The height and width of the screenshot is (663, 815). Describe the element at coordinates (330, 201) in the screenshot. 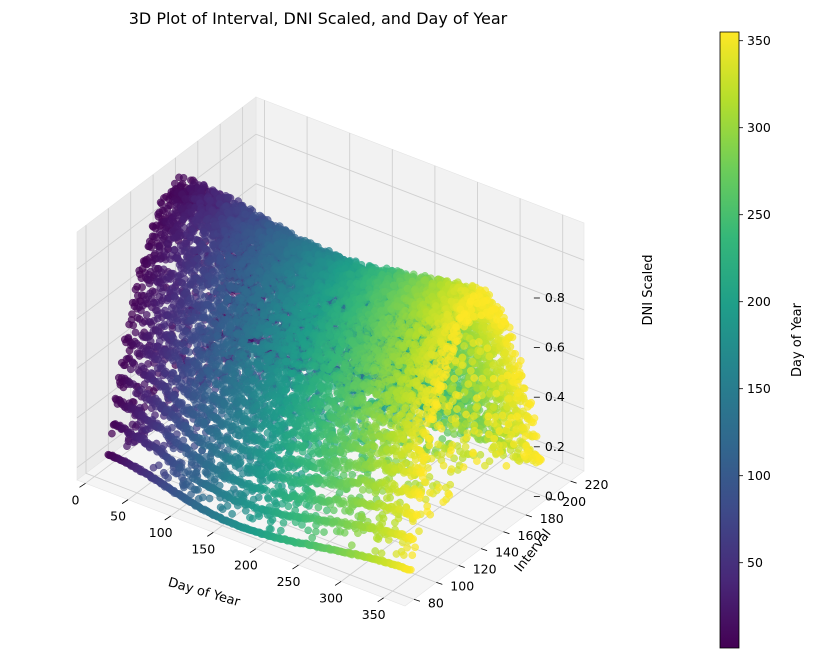

I see `grid-line-z` at that location.